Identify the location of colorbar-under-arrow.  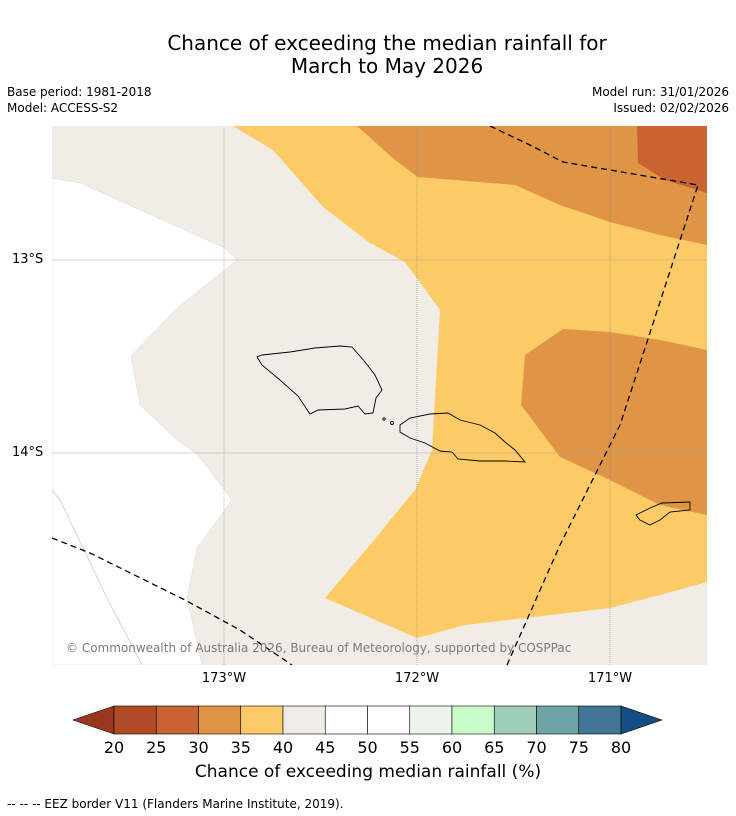
(93, 720).